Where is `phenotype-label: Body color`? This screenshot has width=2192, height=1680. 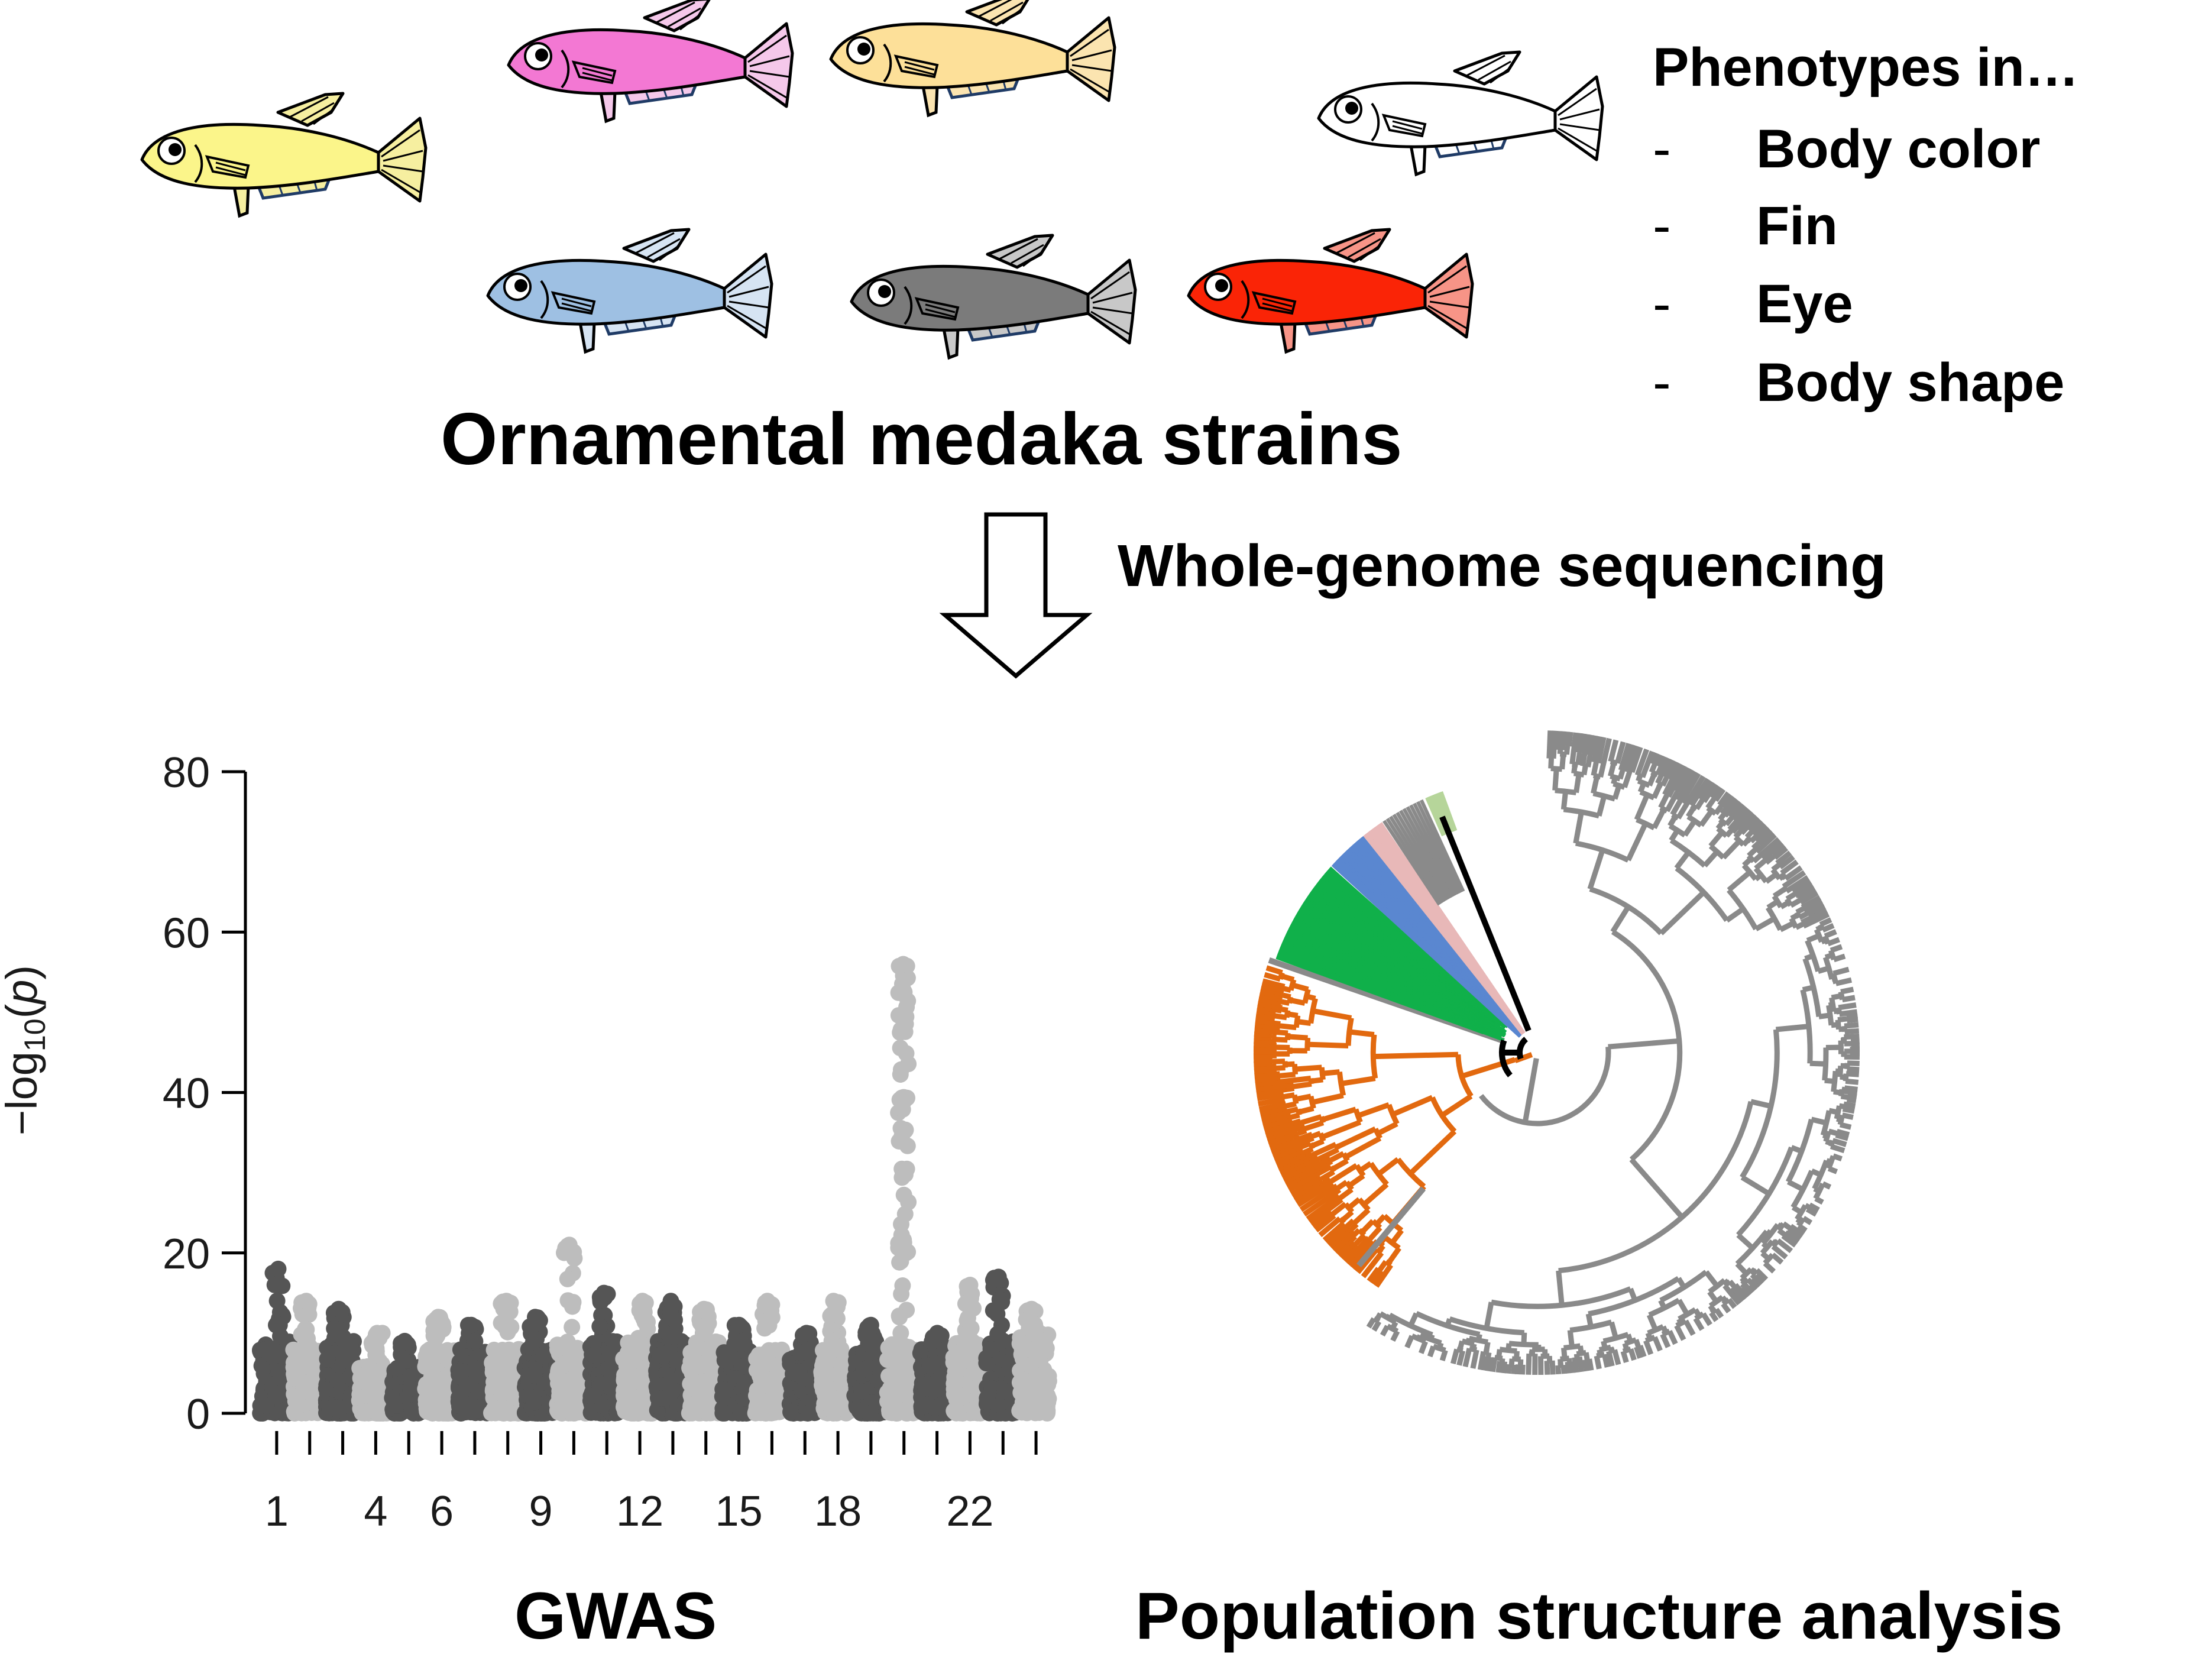 phenotype-label: Body color is located at coordinates (1898, 149).